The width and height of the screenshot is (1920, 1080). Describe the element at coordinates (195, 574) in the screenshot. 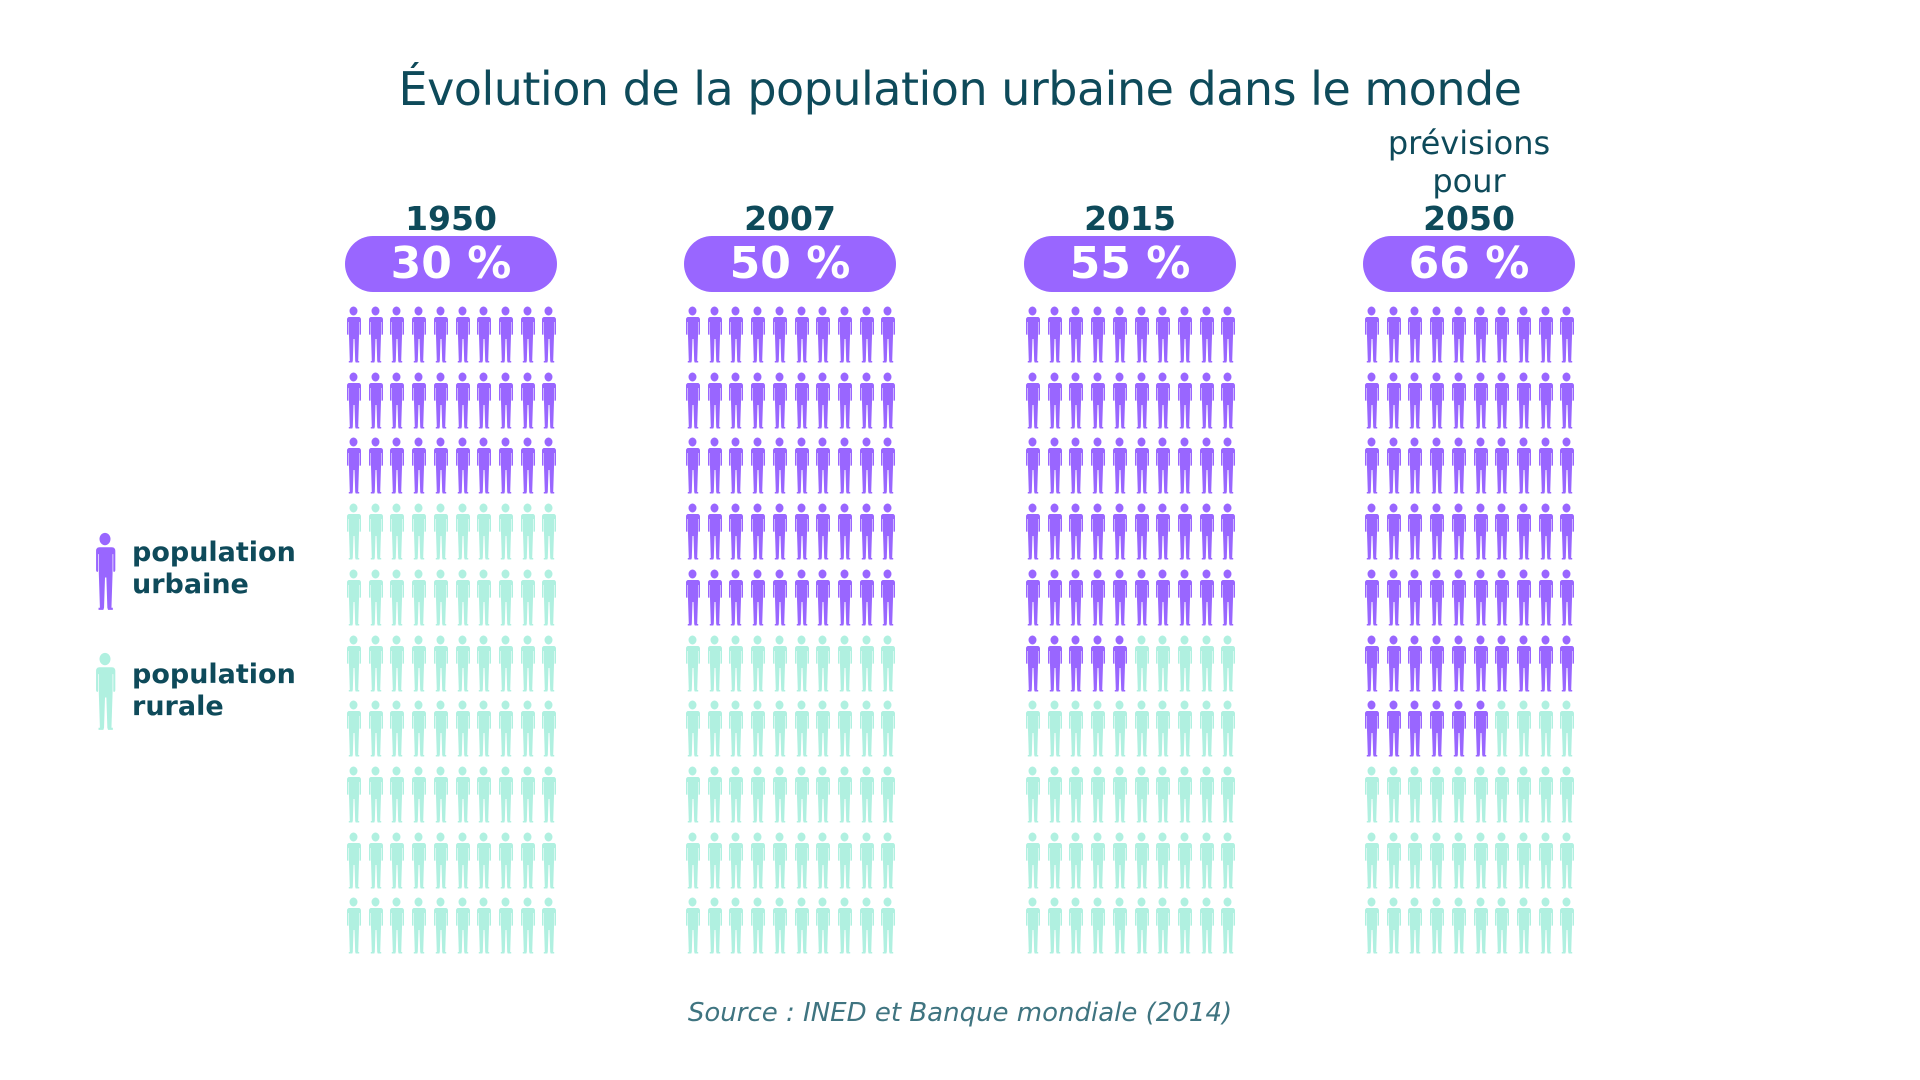

I see `legend-urban: population urbaine` at that location.